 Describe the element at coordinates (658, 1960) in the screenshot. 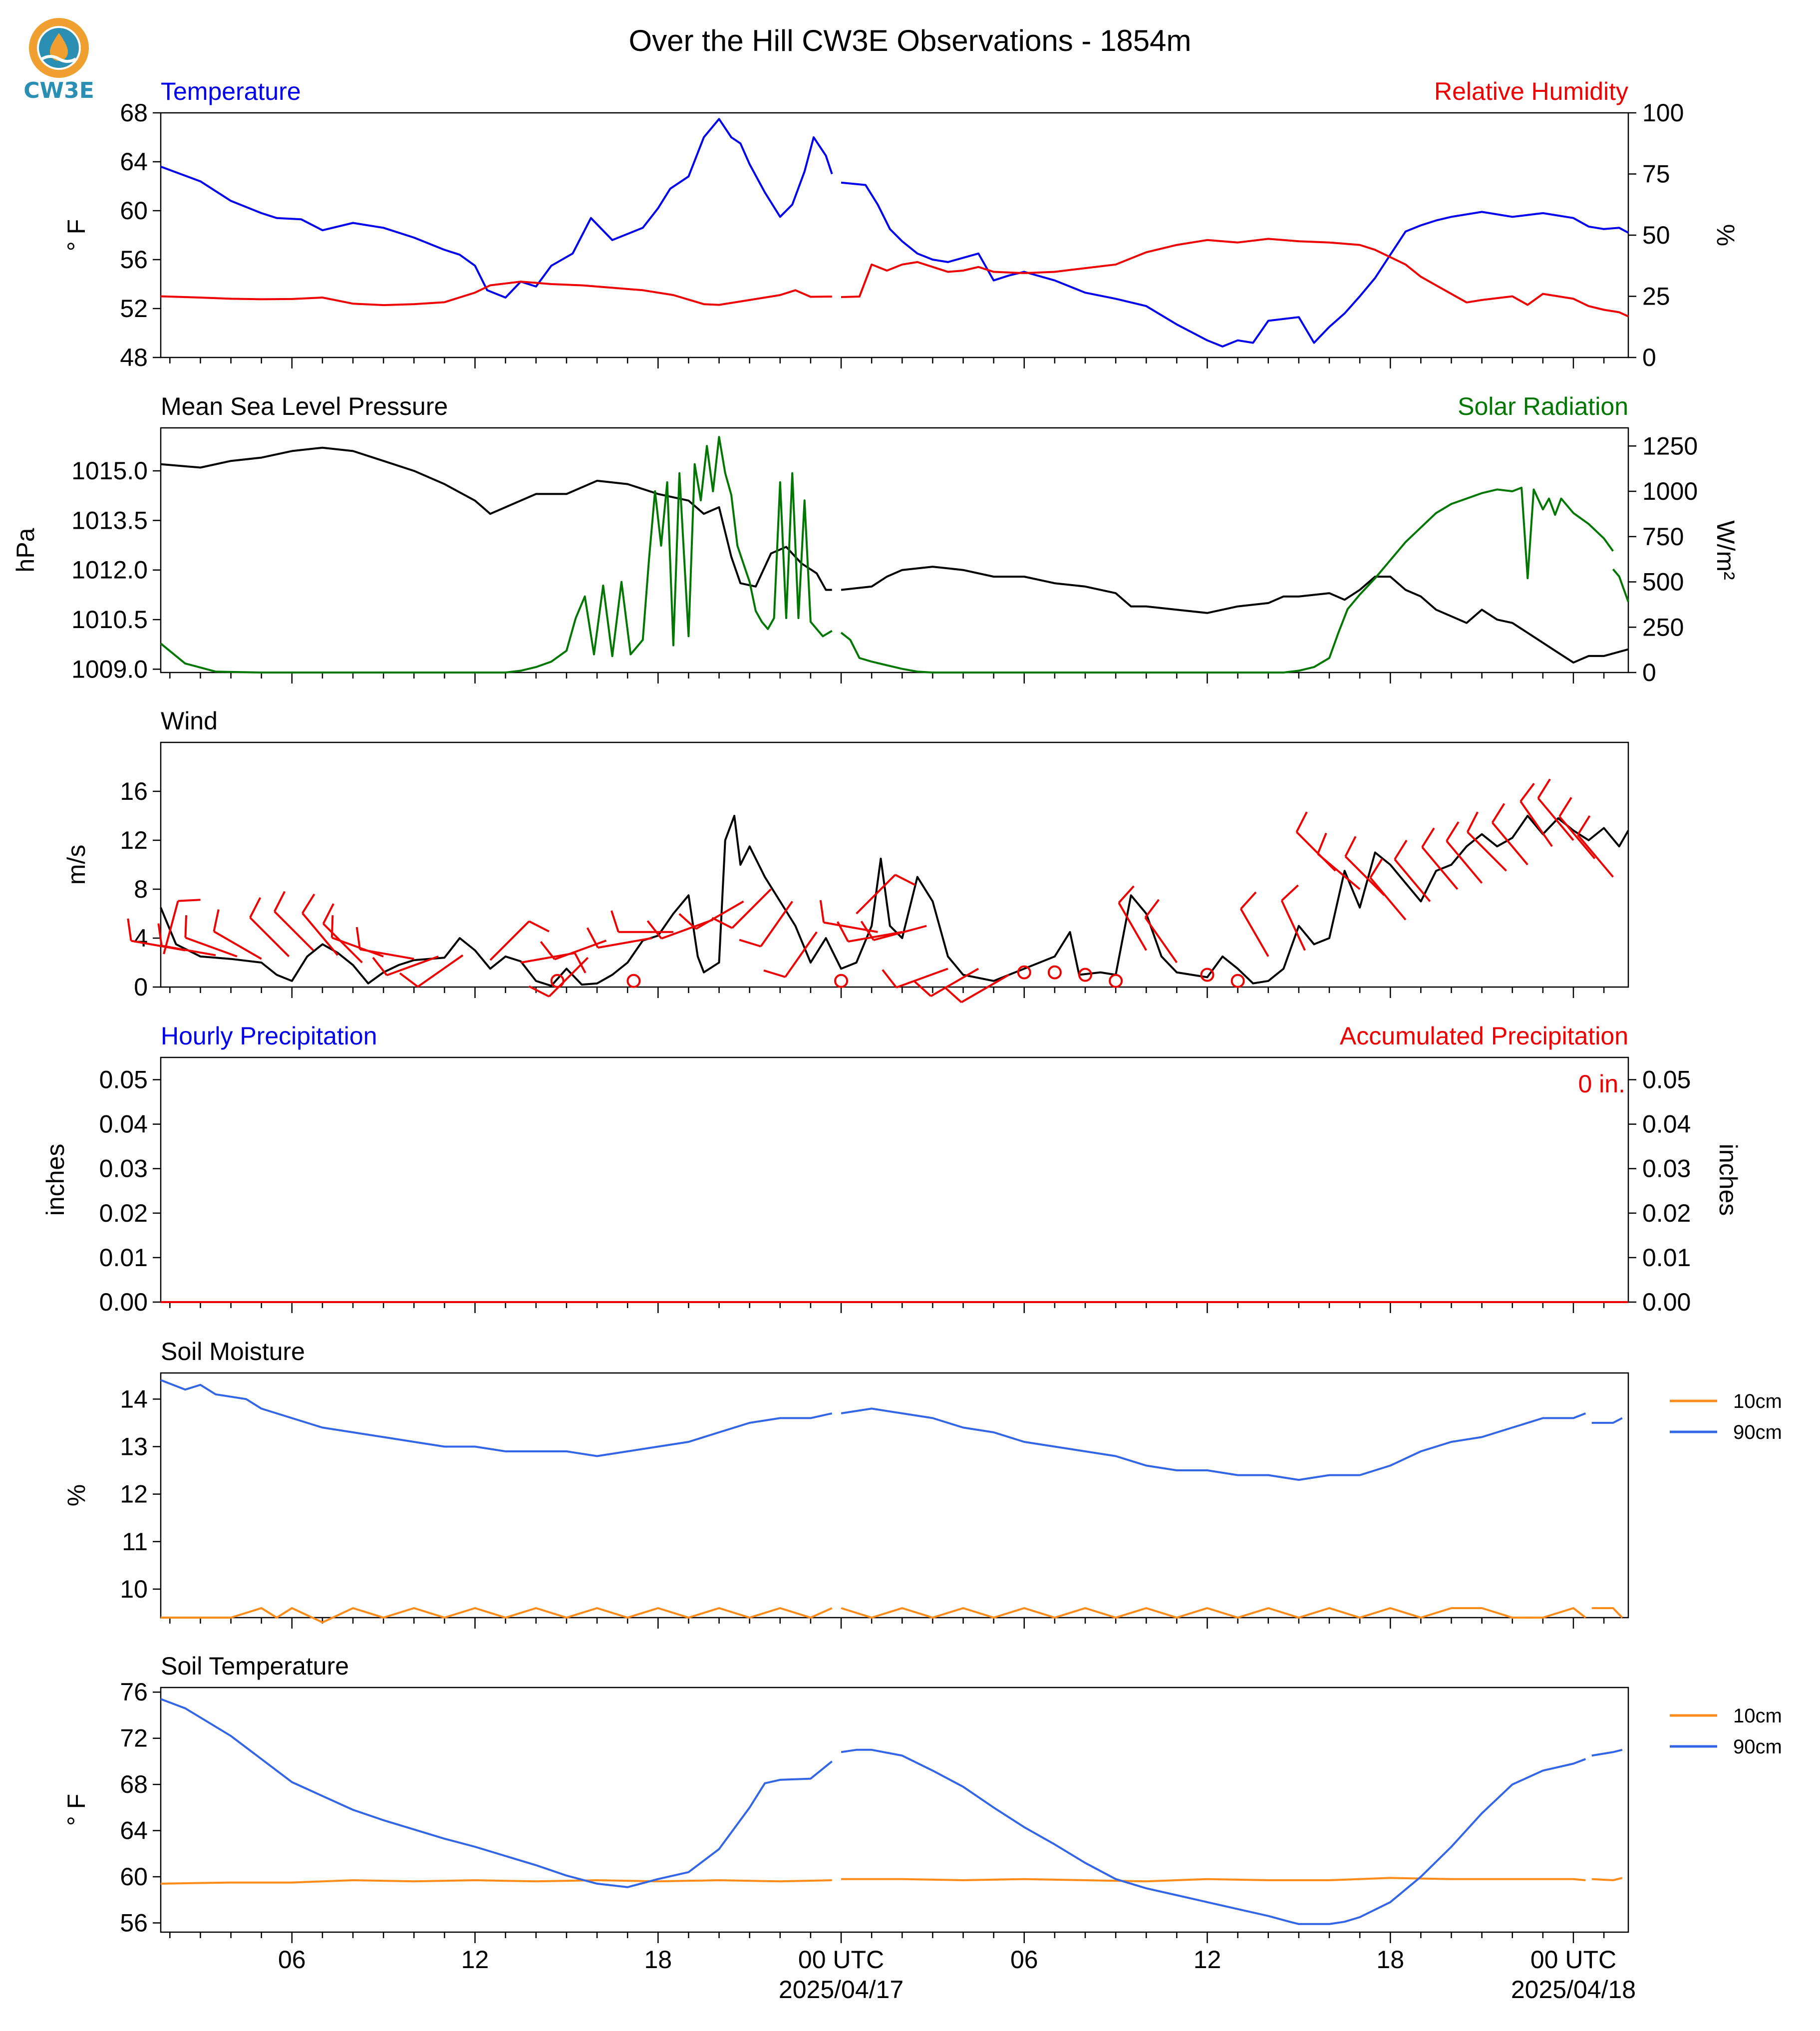

I see `x-tick-label: 18` at that location.